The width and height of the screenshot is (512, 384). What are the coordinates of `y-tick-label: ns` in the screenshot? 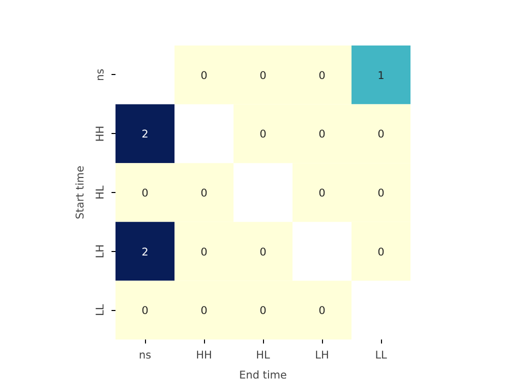 It's located at (100, 75).